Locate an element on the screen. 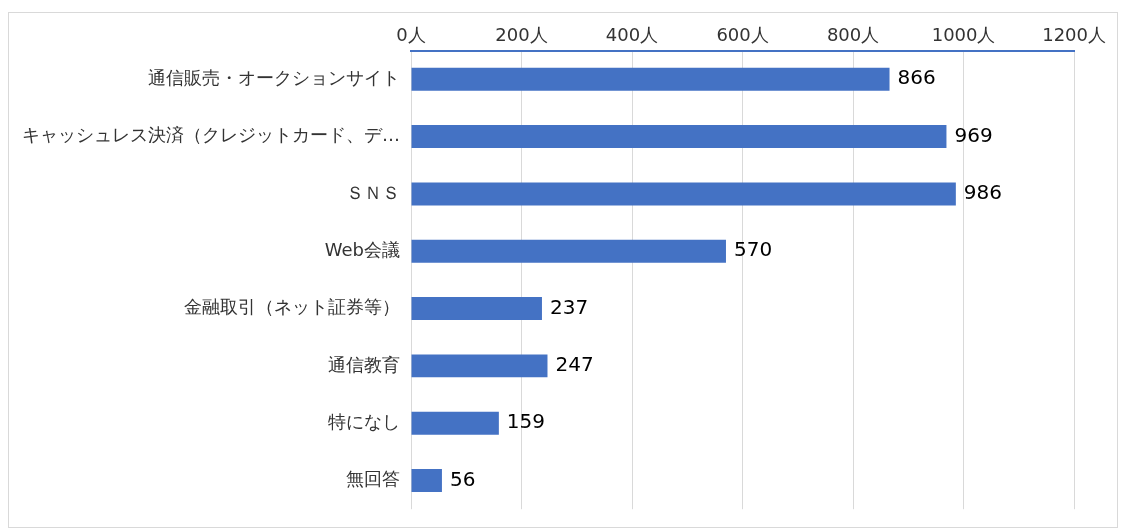 Image resolution: width=1124 pixels, height=532 pixels. y-tick-label: 金融取引（ネット証券等） is located at coordinates (292, 307).